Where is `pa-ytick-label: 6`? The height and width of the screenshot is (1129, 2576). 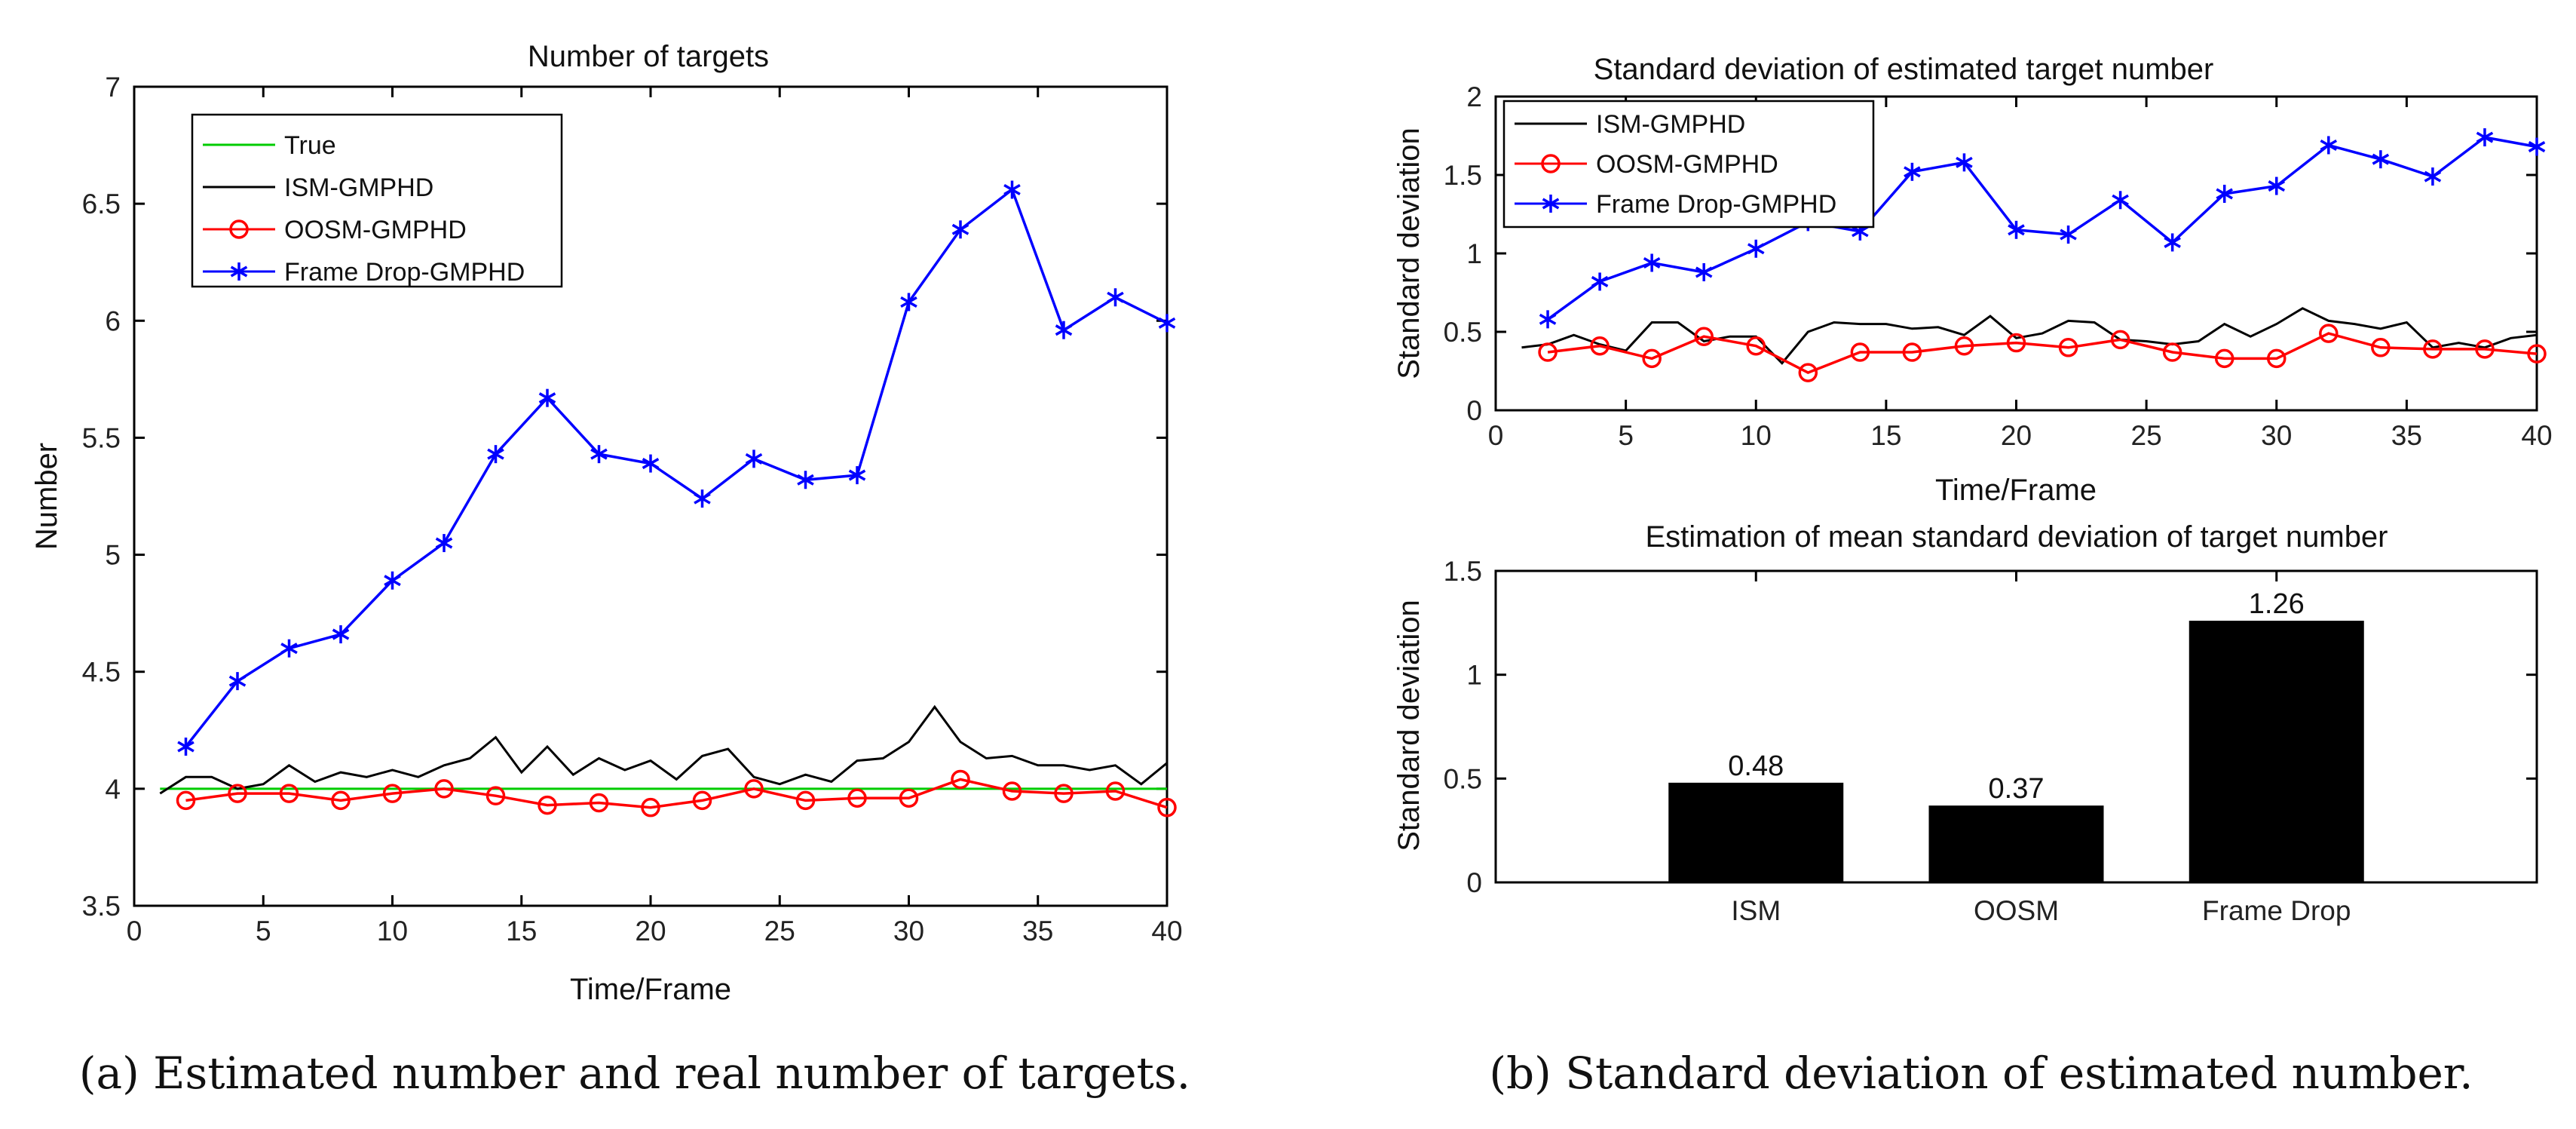
pa-ytick-label: 6 is located at coordinates (113, 320).